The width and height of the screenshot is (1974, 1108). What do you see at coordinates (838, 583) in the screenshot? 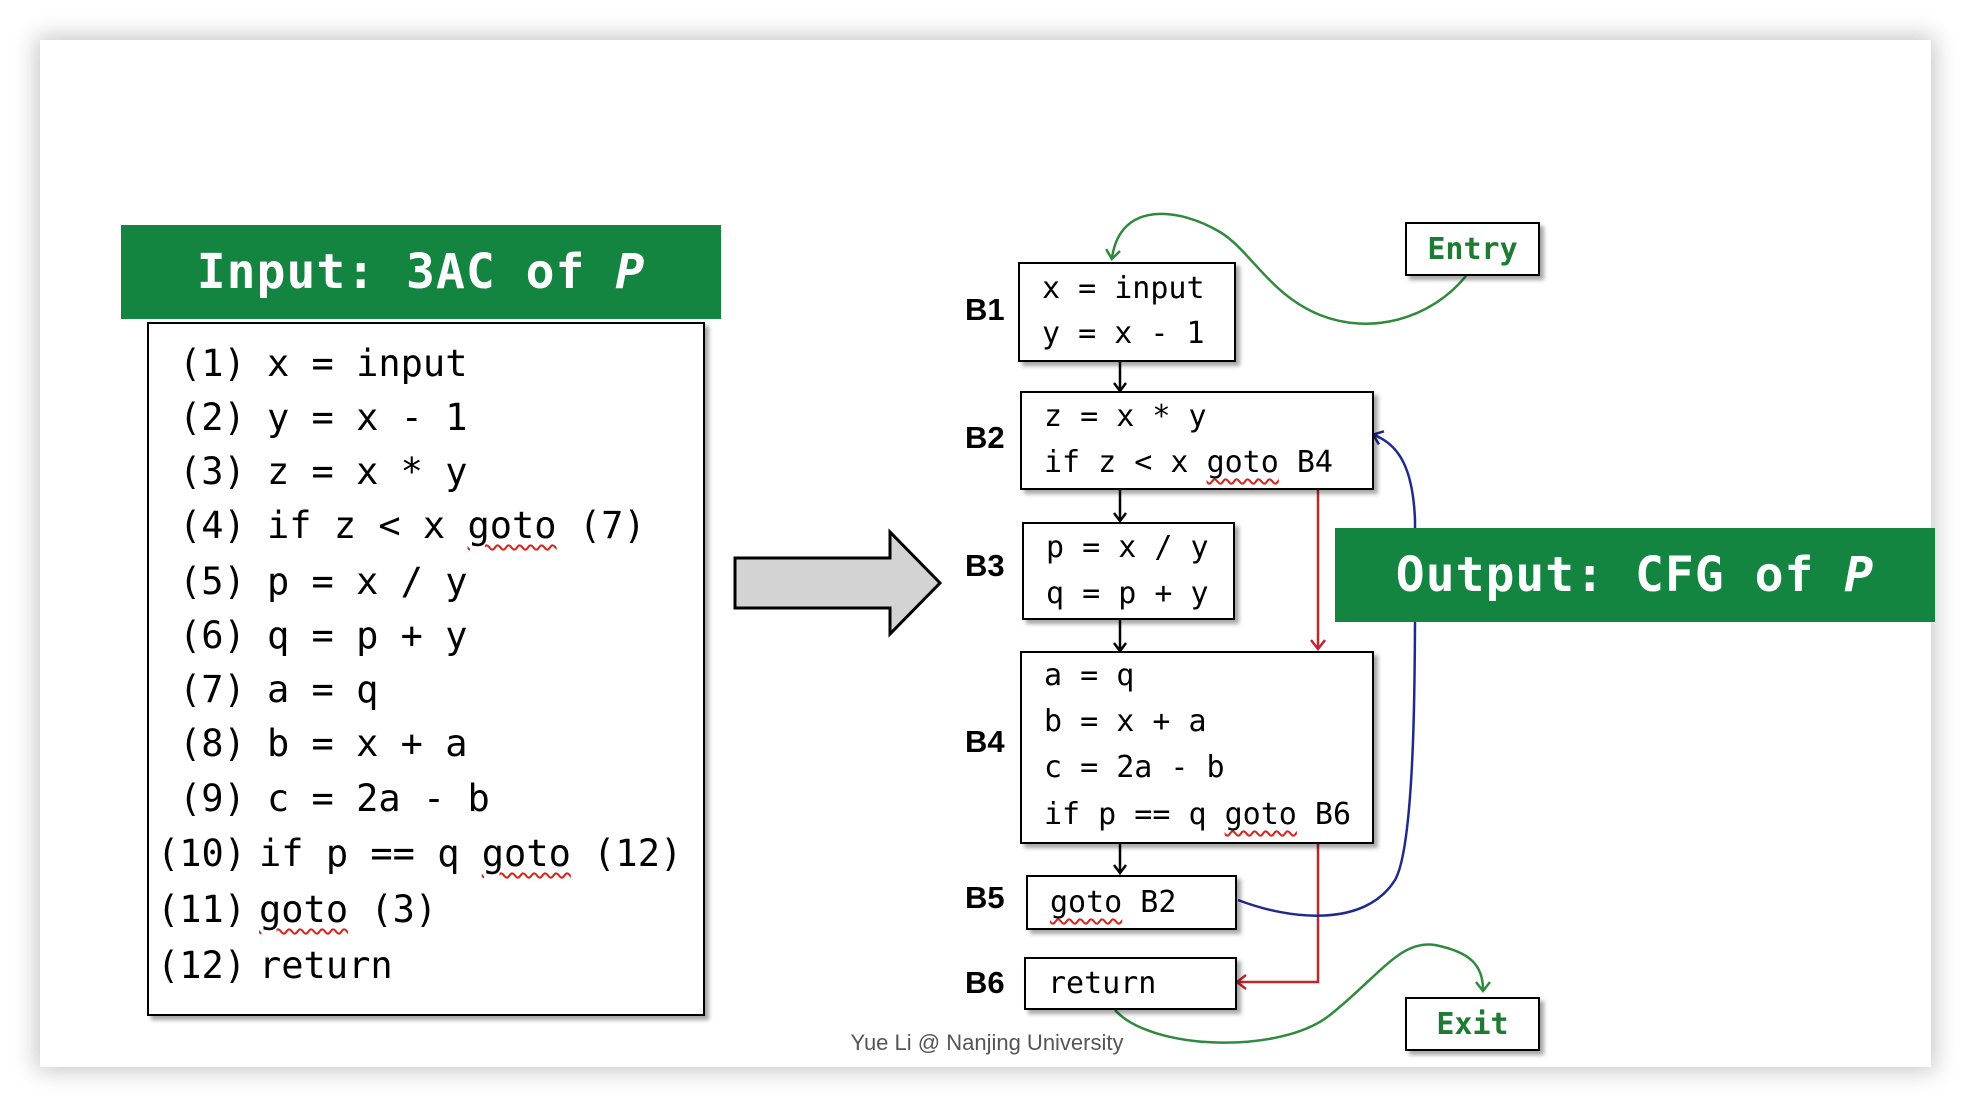
I see `transform-arrow` at bounding box center [838, 583].